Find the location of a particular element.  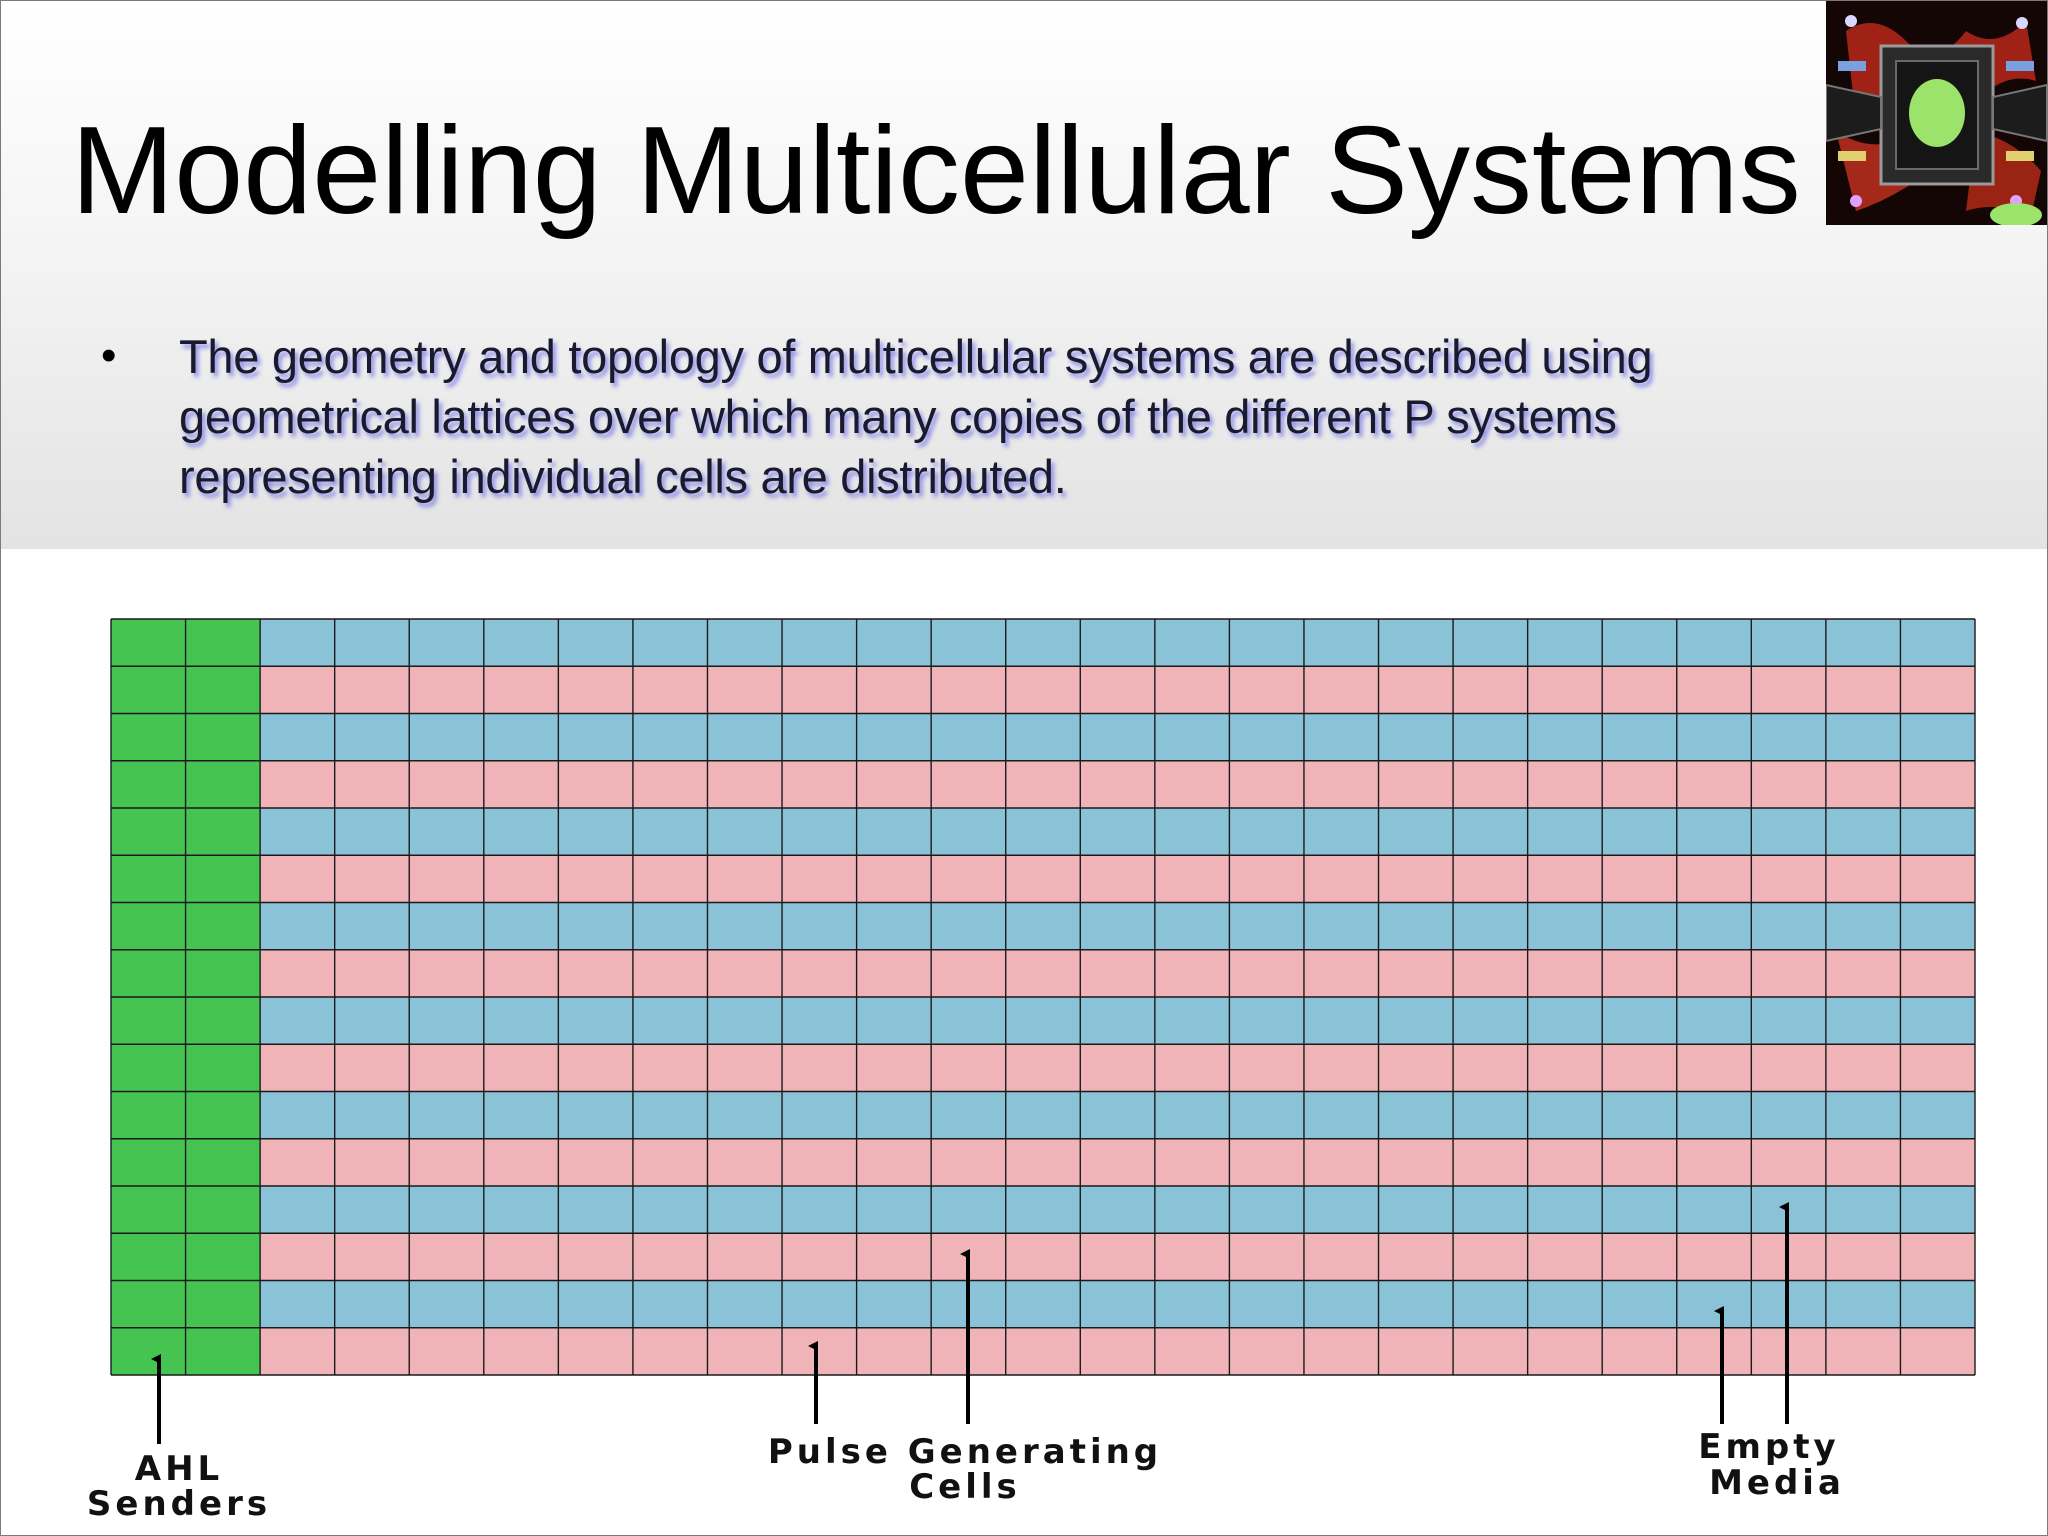

lattice-simulation-thumbnail-icon is located at coordinates (1936, 113).